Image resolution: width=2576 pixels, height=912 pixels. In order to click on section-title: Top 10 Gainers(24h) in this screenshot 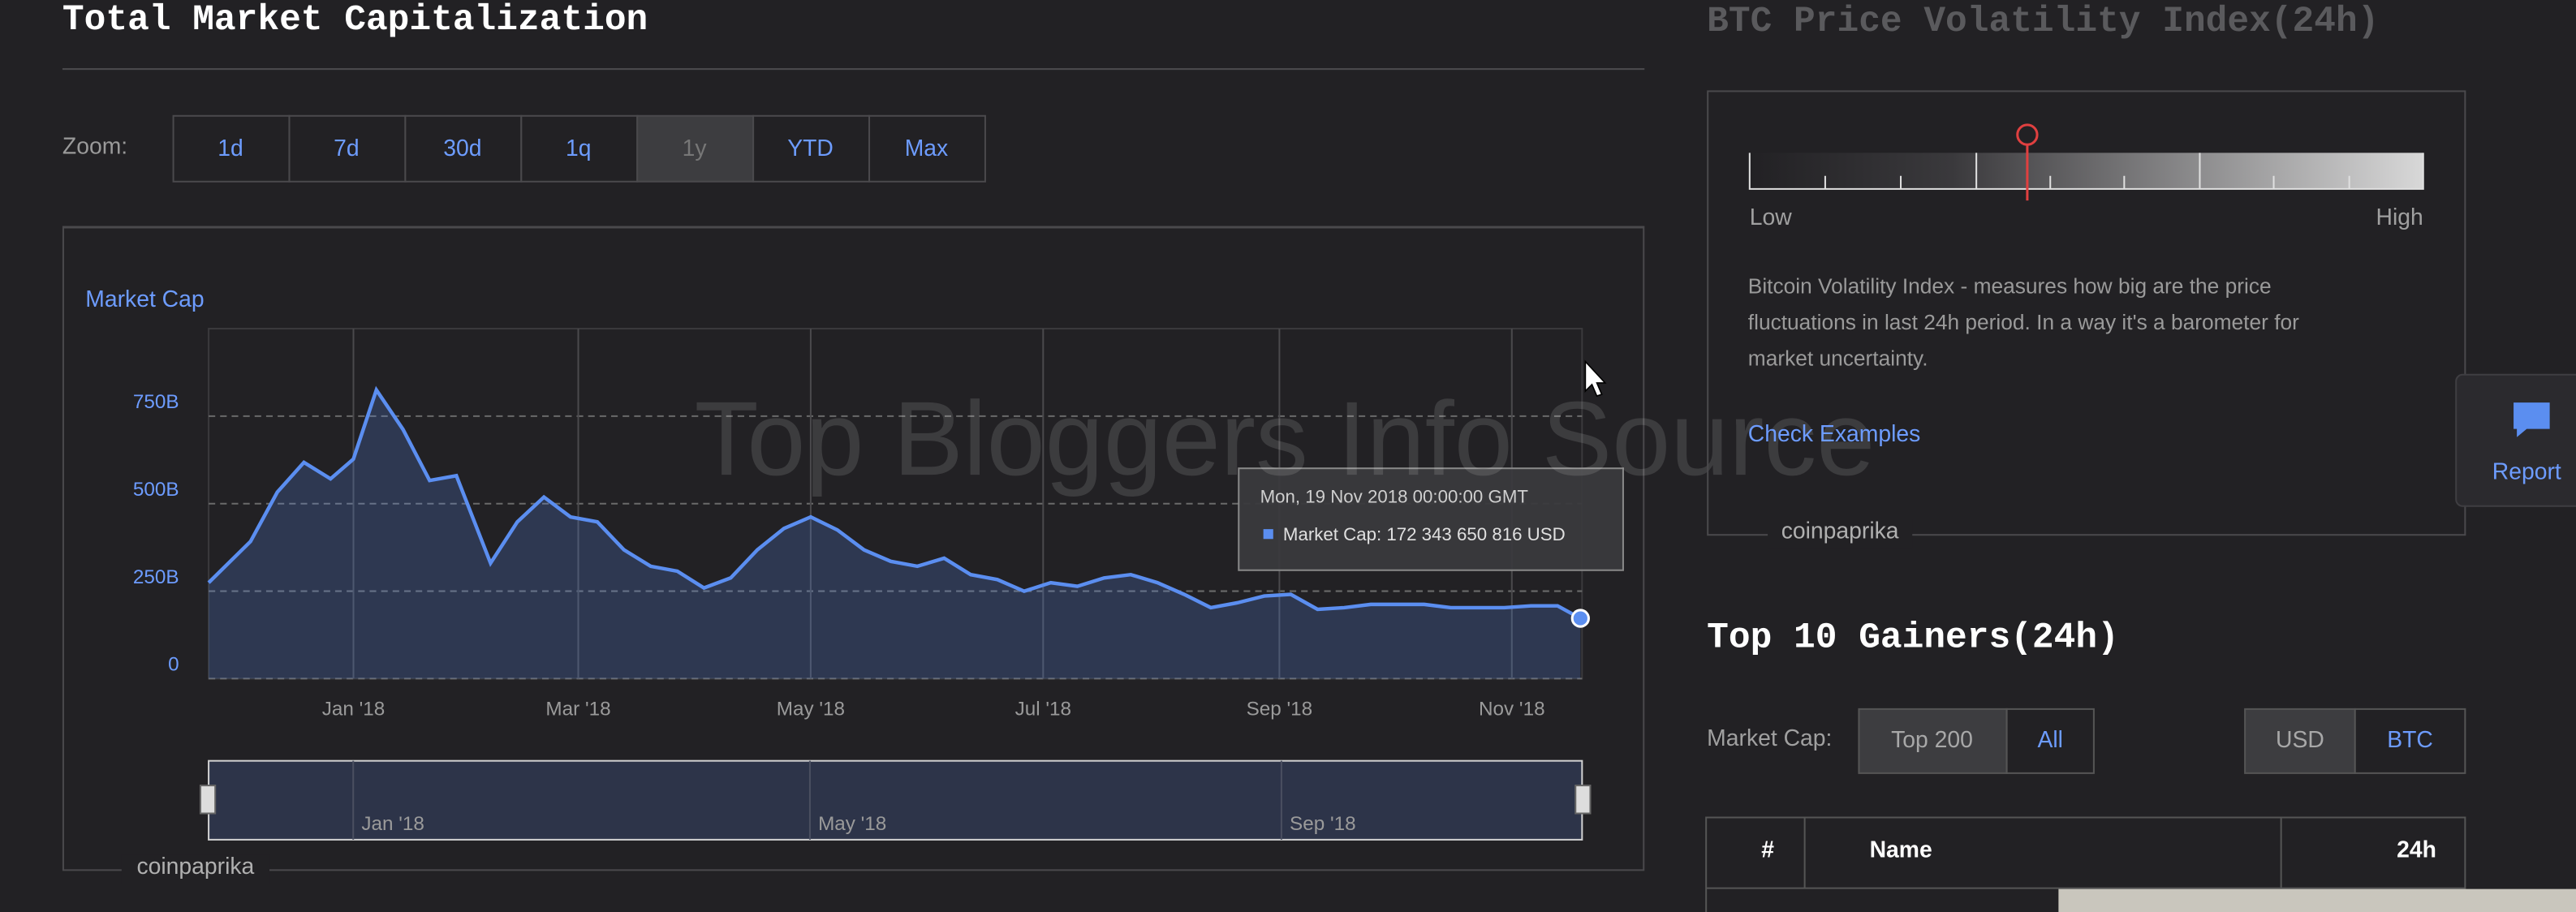, I will do `click(1913, 638)`.